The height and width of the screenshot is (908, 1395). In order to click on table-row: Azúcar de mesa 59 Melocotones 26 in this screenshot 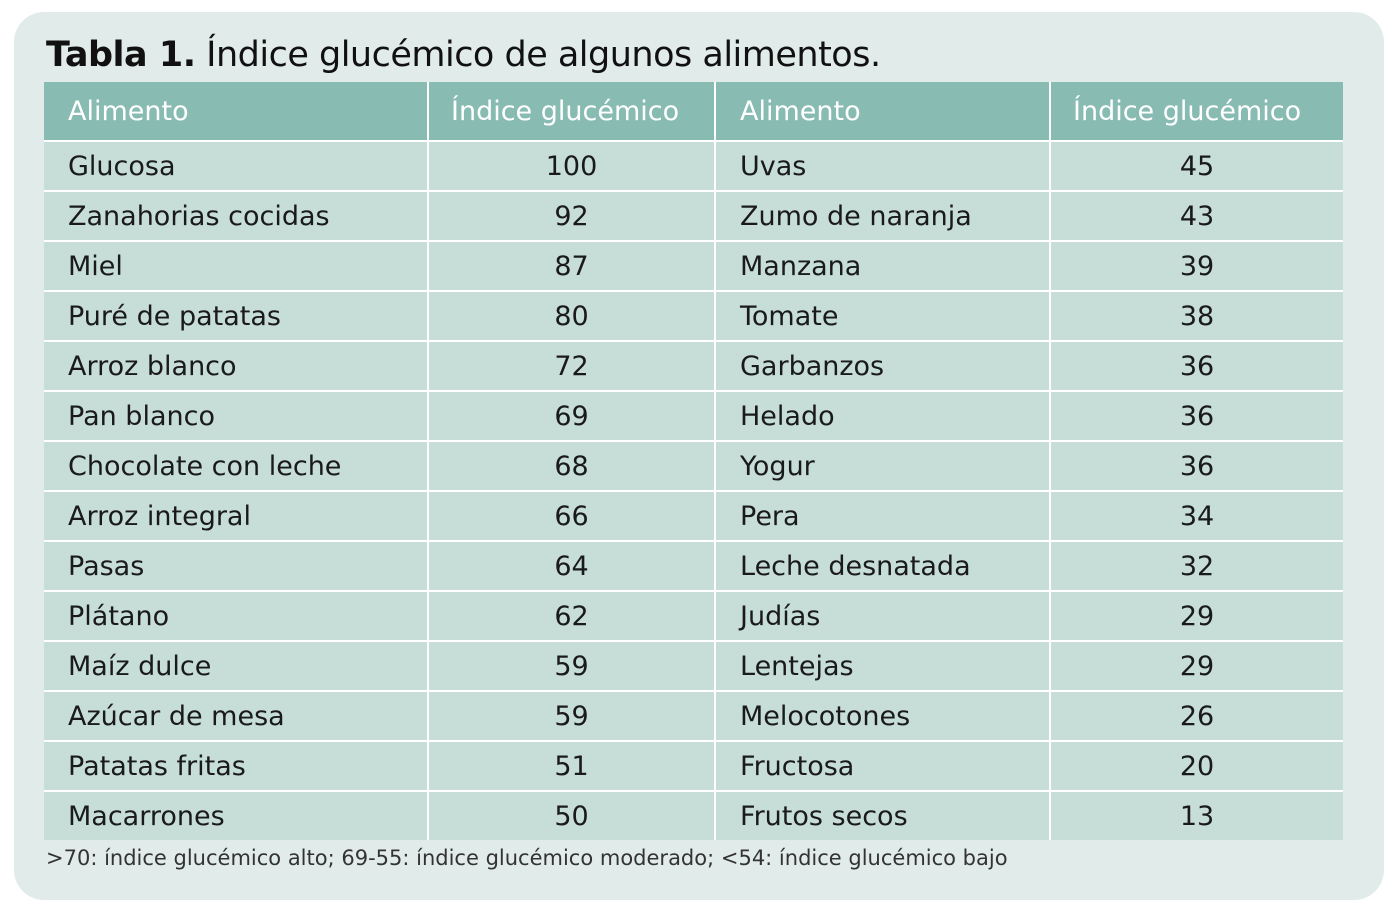, I will do `click(693, 715)`.